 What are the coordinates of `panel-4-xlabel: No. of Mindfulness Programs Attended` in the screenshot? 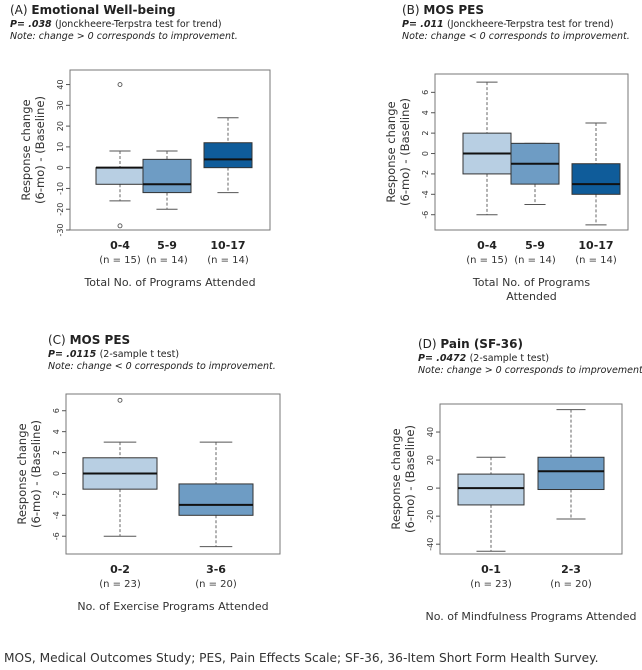 It's located at (530, 616).